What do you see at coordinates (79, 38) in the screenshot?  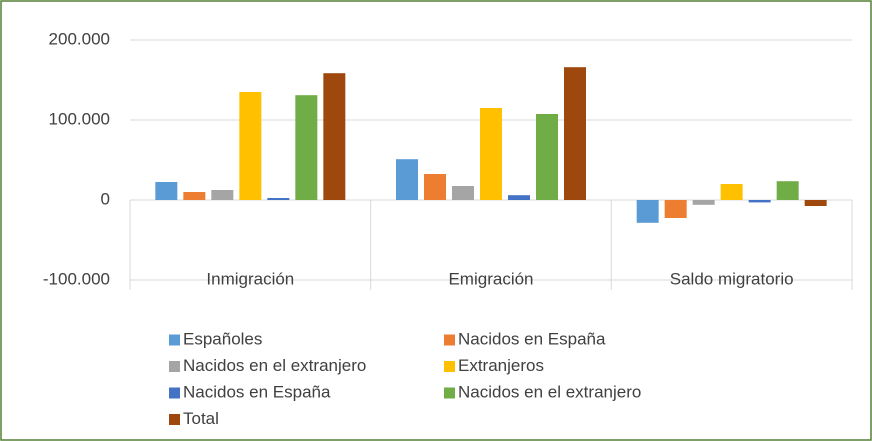 I see `y-tick-label: 200.000` at bounding box center [79, 38].